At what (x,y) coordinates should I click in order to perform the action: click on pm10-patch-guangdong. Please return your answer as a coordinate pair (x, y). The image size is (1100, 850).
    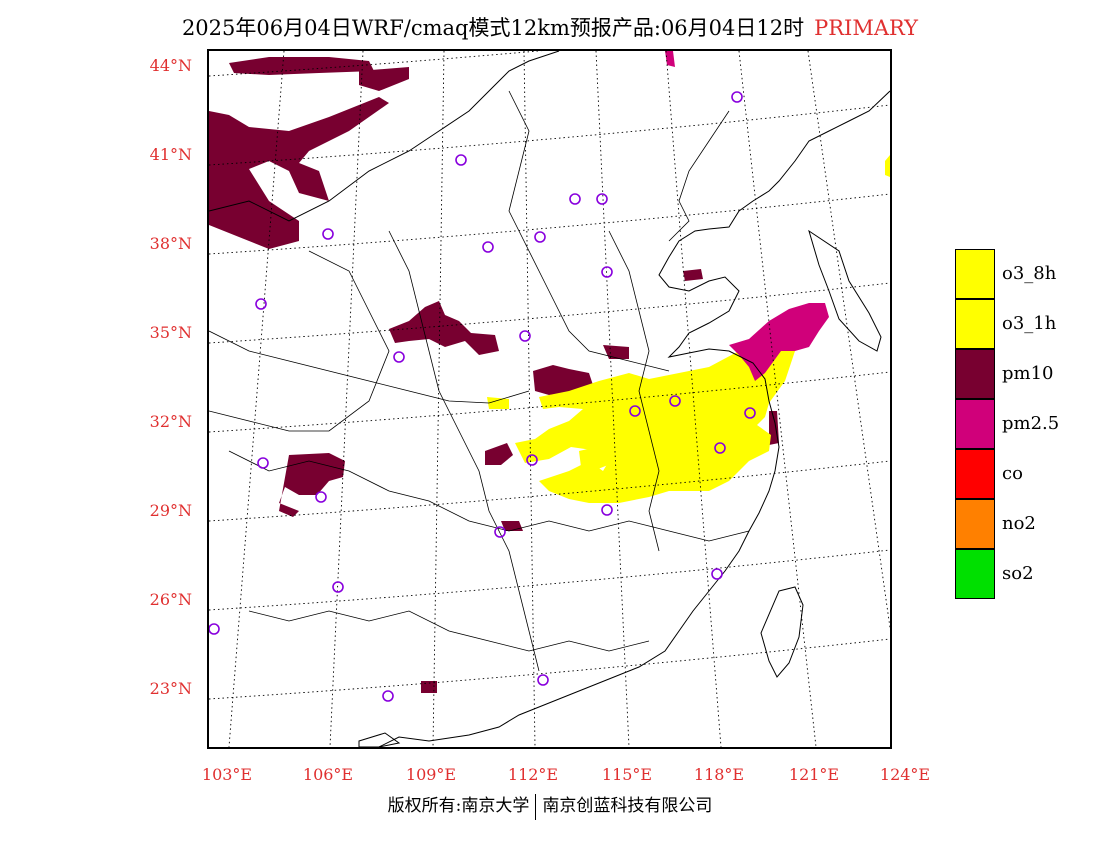
    Looking at the image, I should click on (429, 687).